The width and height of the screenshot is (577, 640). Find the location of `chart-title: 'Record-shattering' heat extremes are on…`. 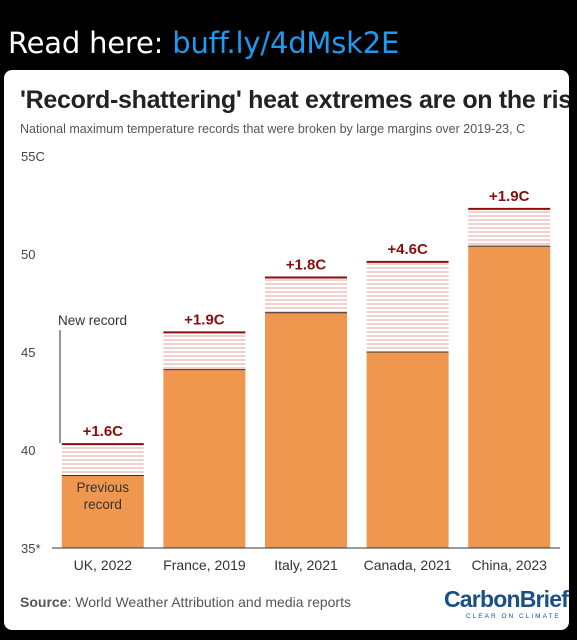

chart-title: 'Record-shattering' heat extremes are on… is located at coordinates (294, 100).